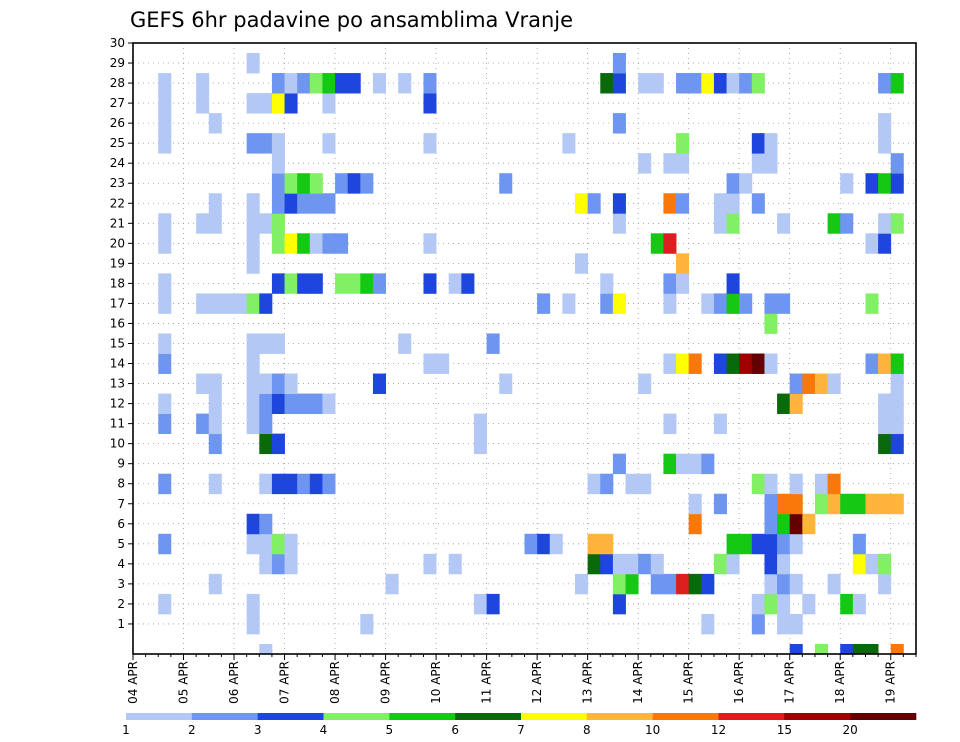 This screenshot has height=742, width=960. What do you see at coordinates (117, 183) in the screenshot?
I see `y-tick-label: 23` at bounding box center [117, 183].